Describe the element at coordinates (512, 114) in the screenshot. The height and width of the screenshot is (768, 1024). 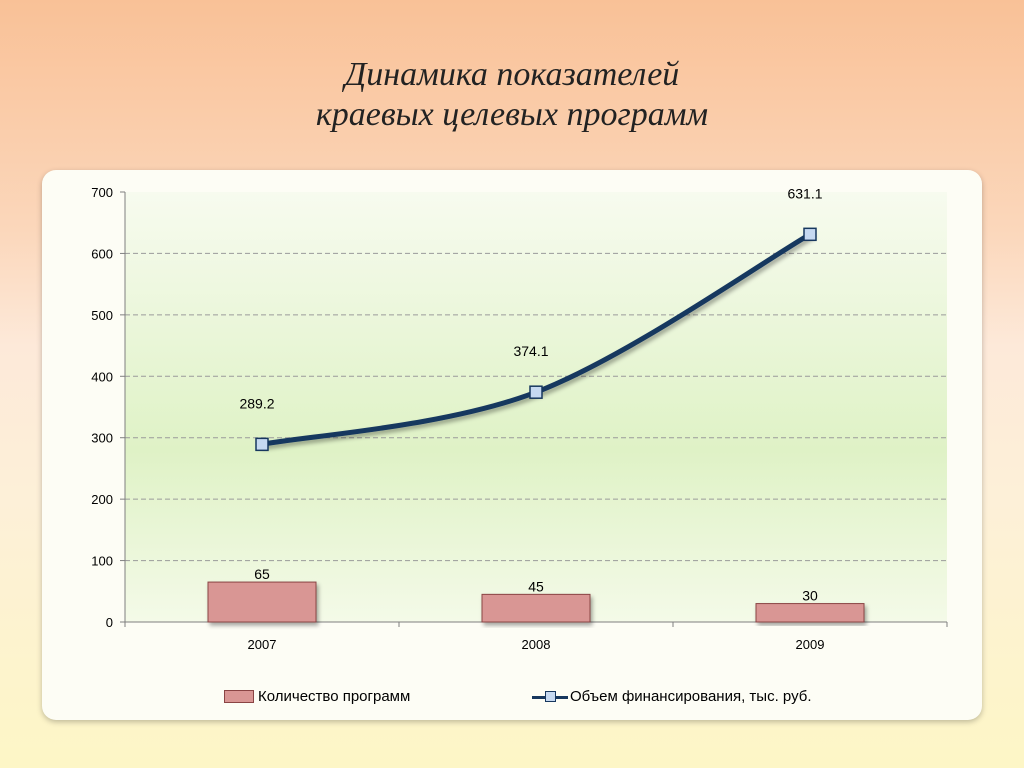
I see `title-line-2: краевых целевых программ` at that location.